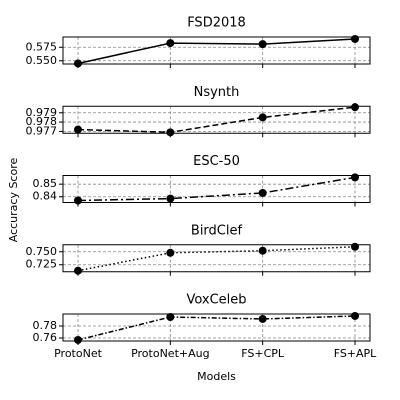 The height and width of the screenshot is (400, 400). I want to click on x-axis-label: Models, so click(216, 376).